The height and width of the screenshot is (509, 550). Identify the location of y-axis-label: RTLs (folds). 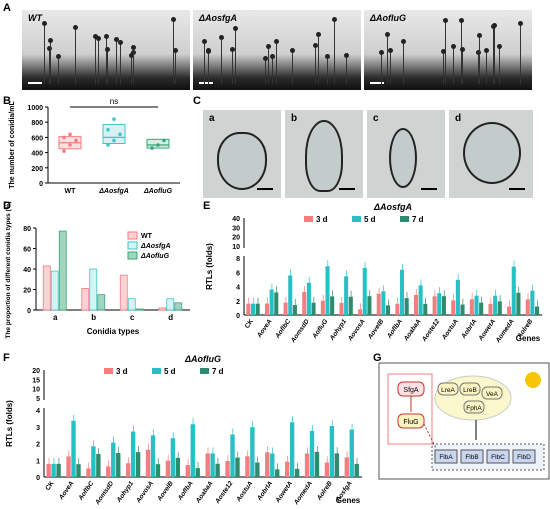
(9, 423).